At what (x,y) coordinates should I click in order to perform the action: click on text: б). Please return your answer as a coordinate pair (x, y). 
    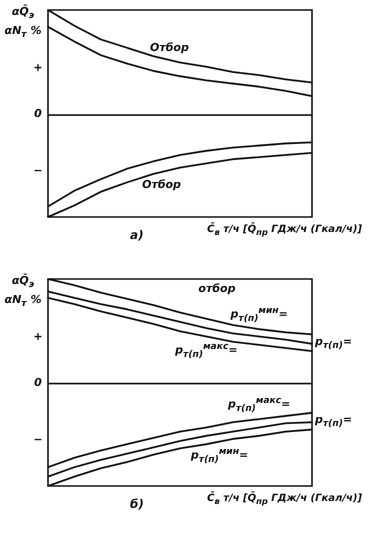
    Looking at the image, I should click on (137, 504).